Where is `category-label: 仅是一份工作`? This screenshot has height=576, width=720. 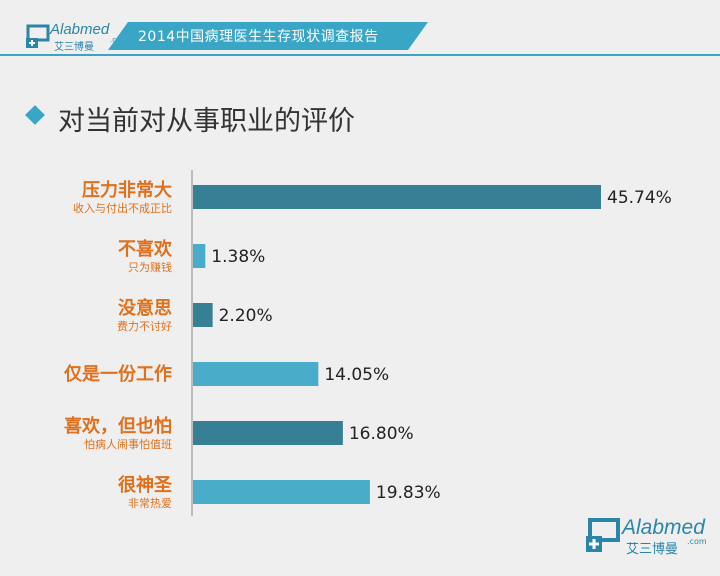 category-label: 仅是一份工作 is located at coordinates (117, 374).